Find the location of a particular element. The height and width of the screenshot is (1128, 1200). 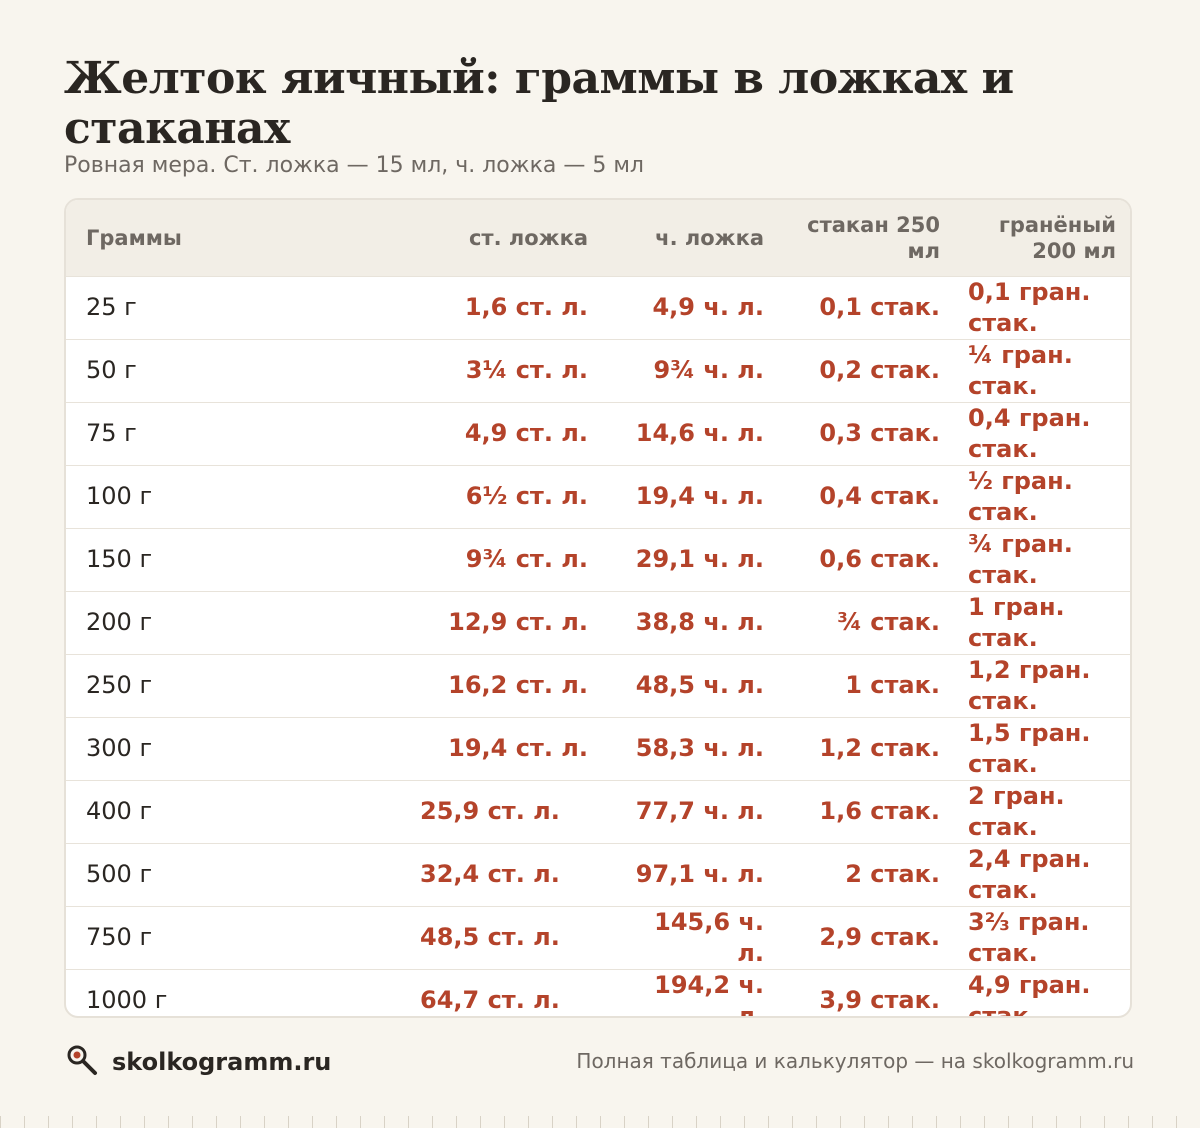

grams-cell: 75 г is located at coordinates (111, 433).